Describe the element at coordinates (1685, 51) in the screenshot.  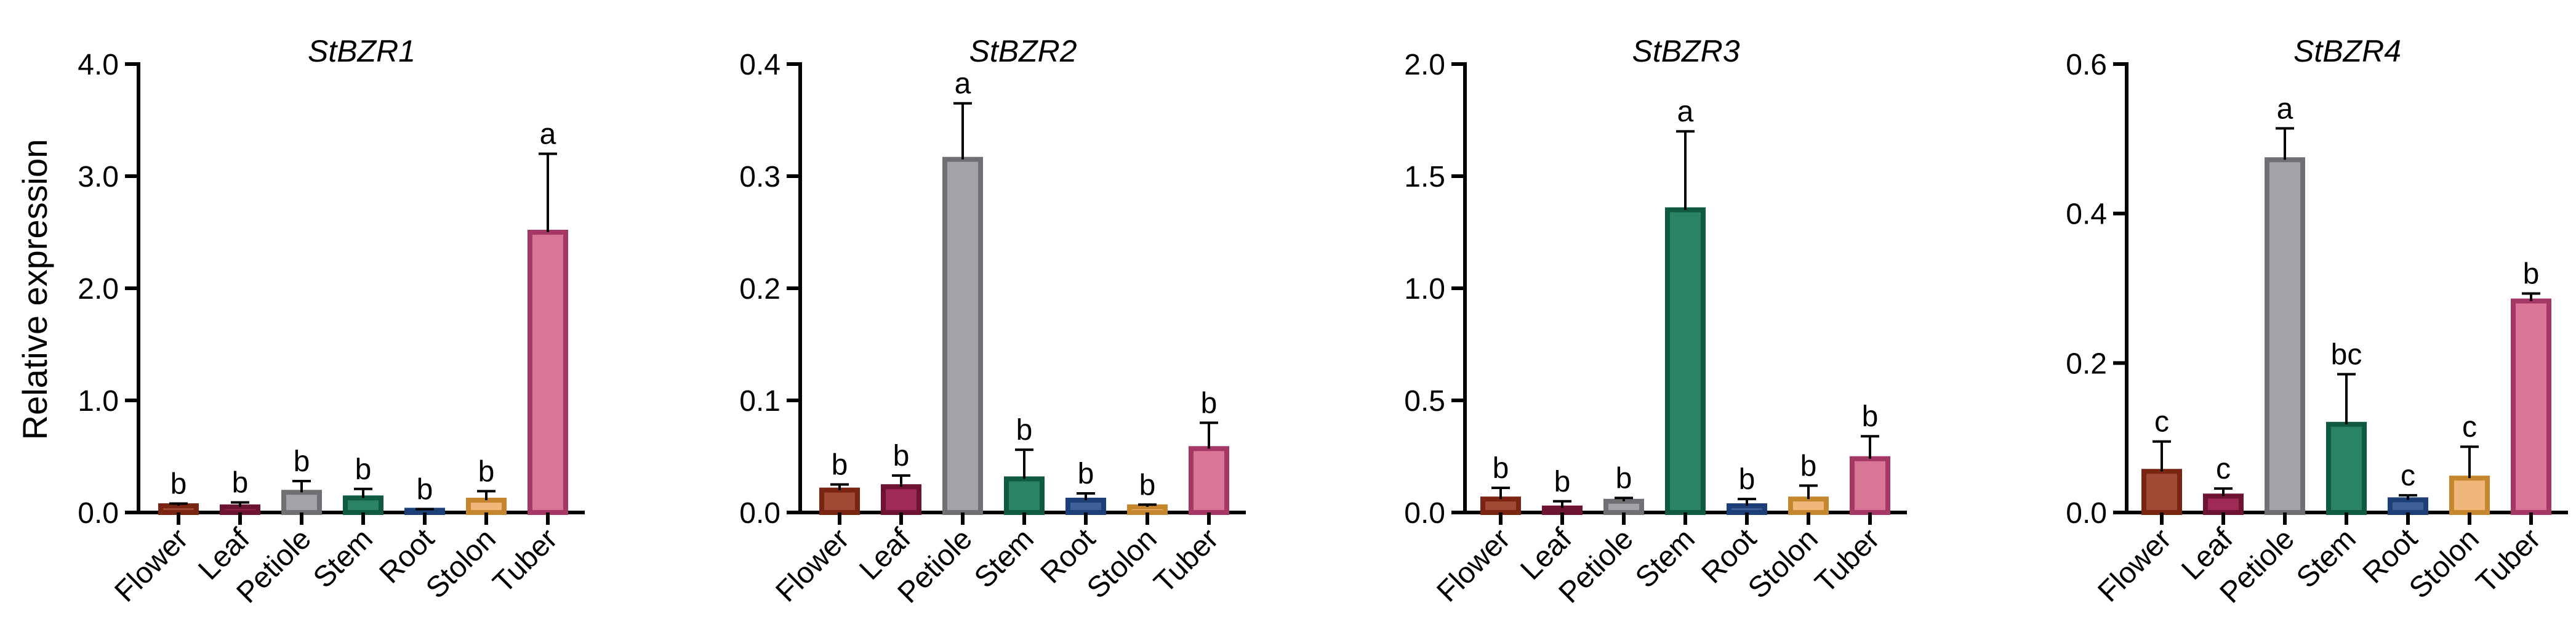
I see `panel-title: StBZR3` at that location.